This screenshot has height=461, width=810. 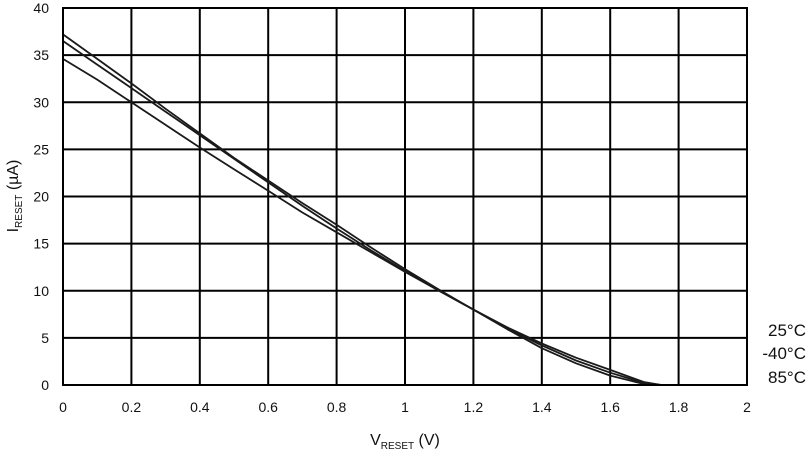 What do you see at coordinates (679, 407) in the screenshot?
I see `x-tick-label: 1.8` at bounding box center [679, 407].